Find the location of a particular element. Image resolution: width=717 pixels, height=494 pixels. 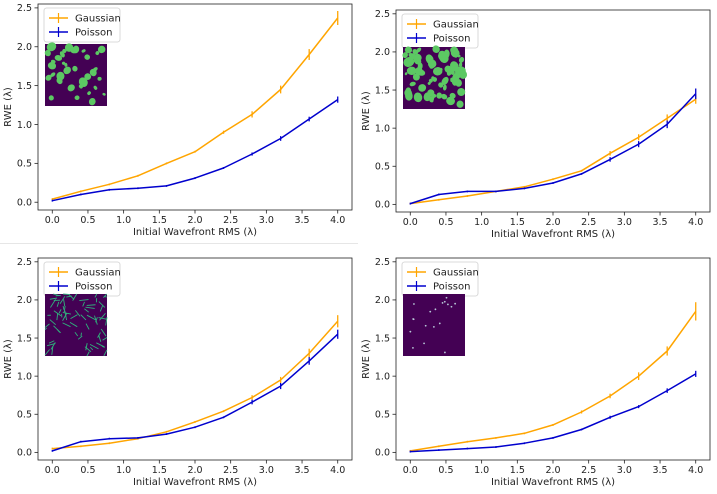

x-tick-label: 0.0 is located at coordinates (410, 222).